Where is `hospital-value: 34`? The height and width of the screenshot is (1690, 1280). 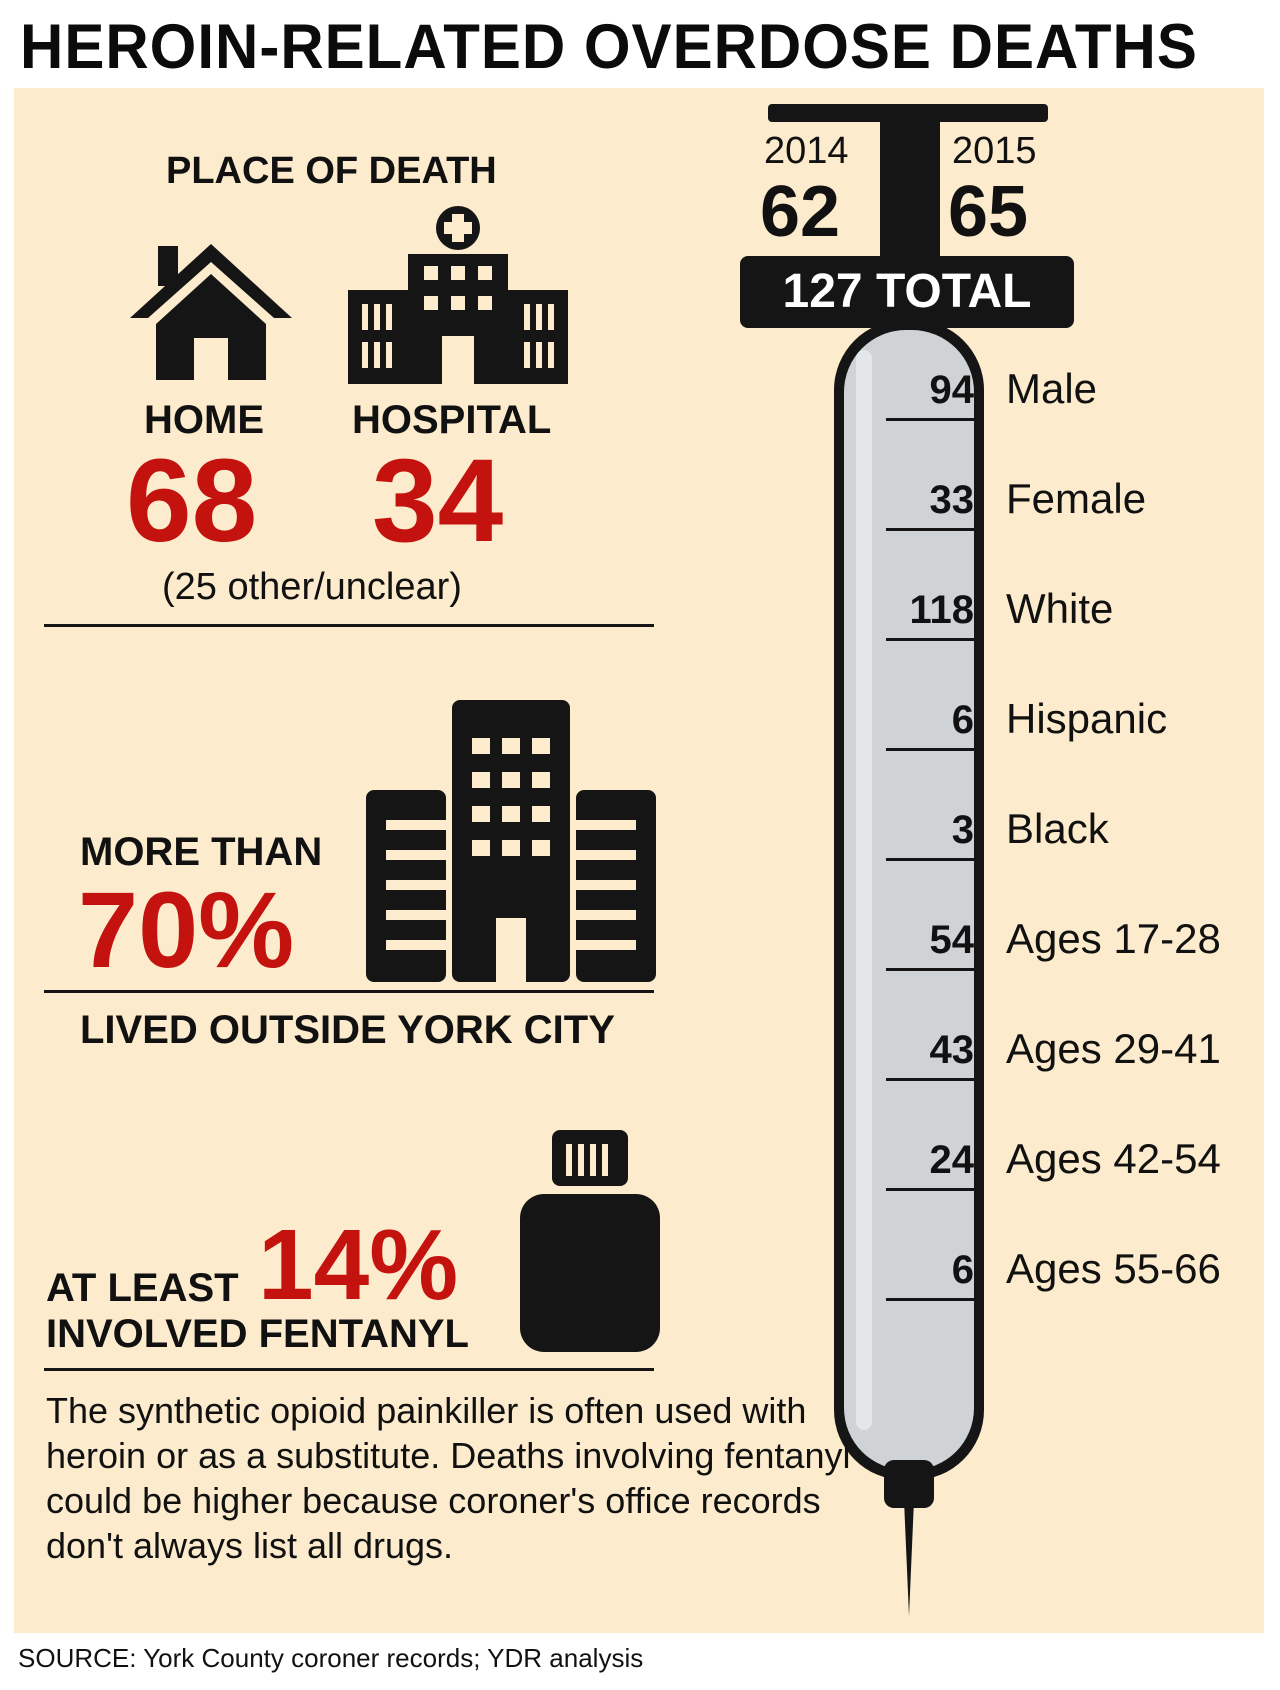
hospital-value: 34 is located at coordinates (438, 501).